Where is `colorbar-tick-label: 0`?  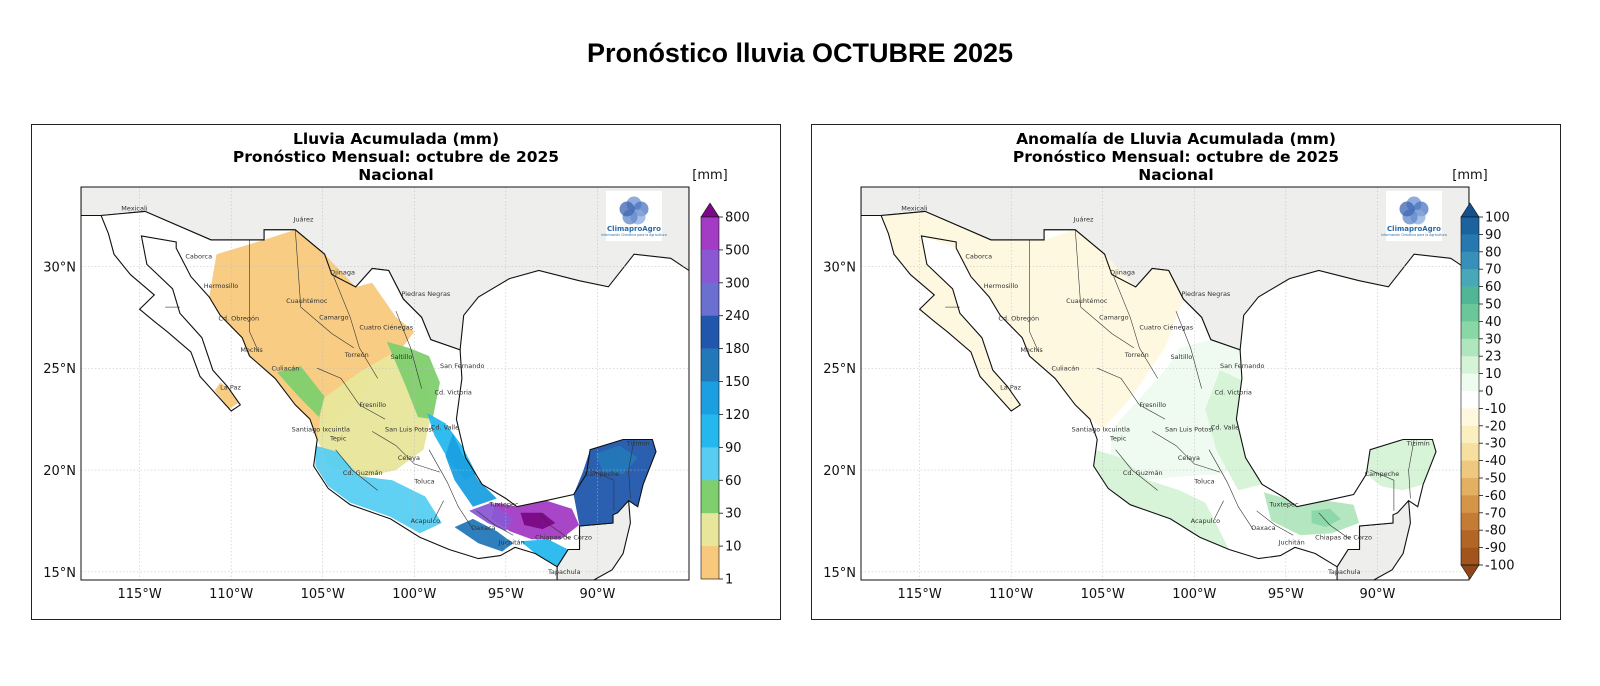
colorbar-tick-label: 0 is located at coordinates (1489, 392).